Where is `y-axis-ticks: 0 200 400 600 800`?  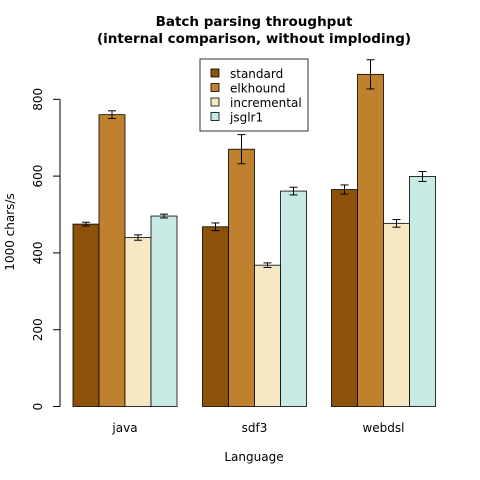
y-axis-ticks: 0 200 400 600 800 is located at coordinates (45, 249).